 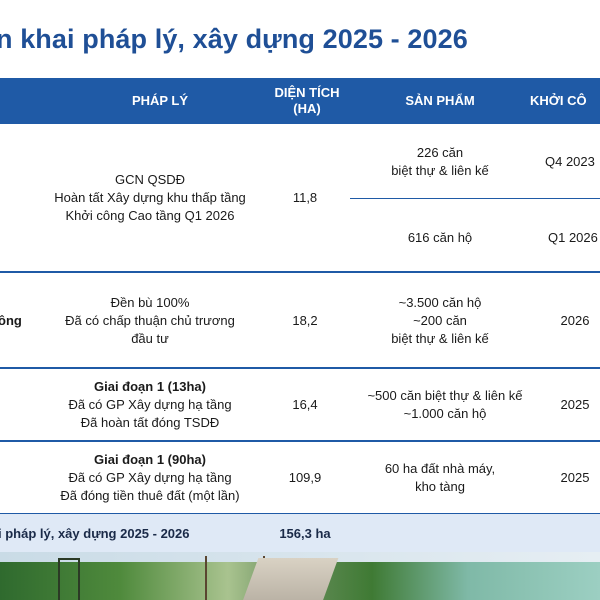 I want to click on san-pham-line: 226 căn, so click(x=440, y=152).